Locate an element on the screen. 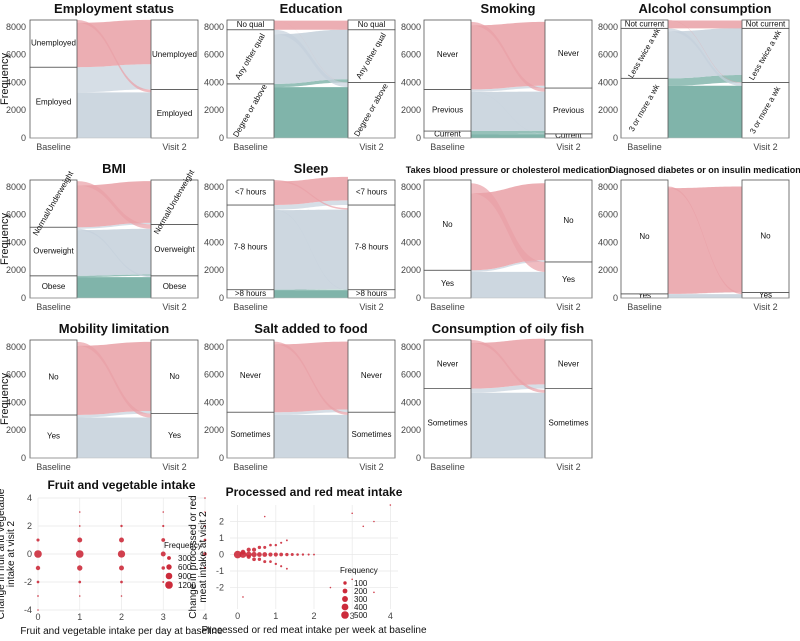 The image size is (800, 641). legend-label: 1200 is located at coordinates (187, 585).